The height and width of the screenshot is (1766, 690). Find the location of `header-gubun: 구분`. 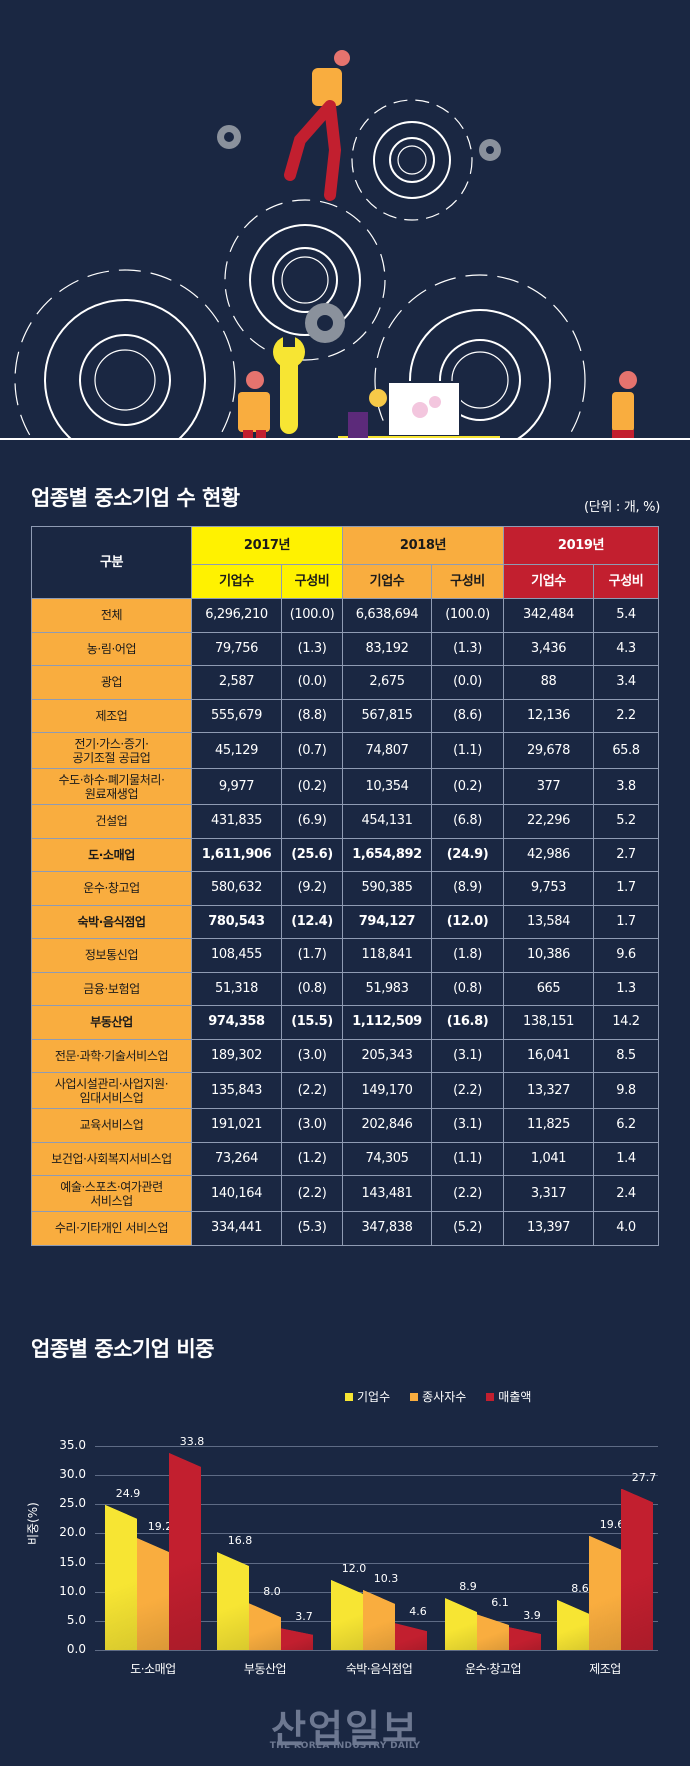

header-gubun: 구분 is located at coordinates (111, 562).